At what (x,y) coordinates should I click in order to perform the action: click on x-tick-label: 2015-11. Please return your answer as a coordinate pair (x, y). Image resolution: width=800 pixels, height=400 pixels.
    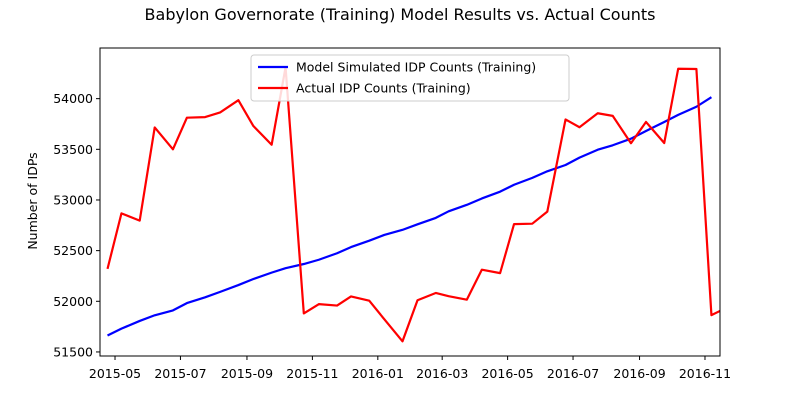
    Looking at the image, I should click on (312, 373).